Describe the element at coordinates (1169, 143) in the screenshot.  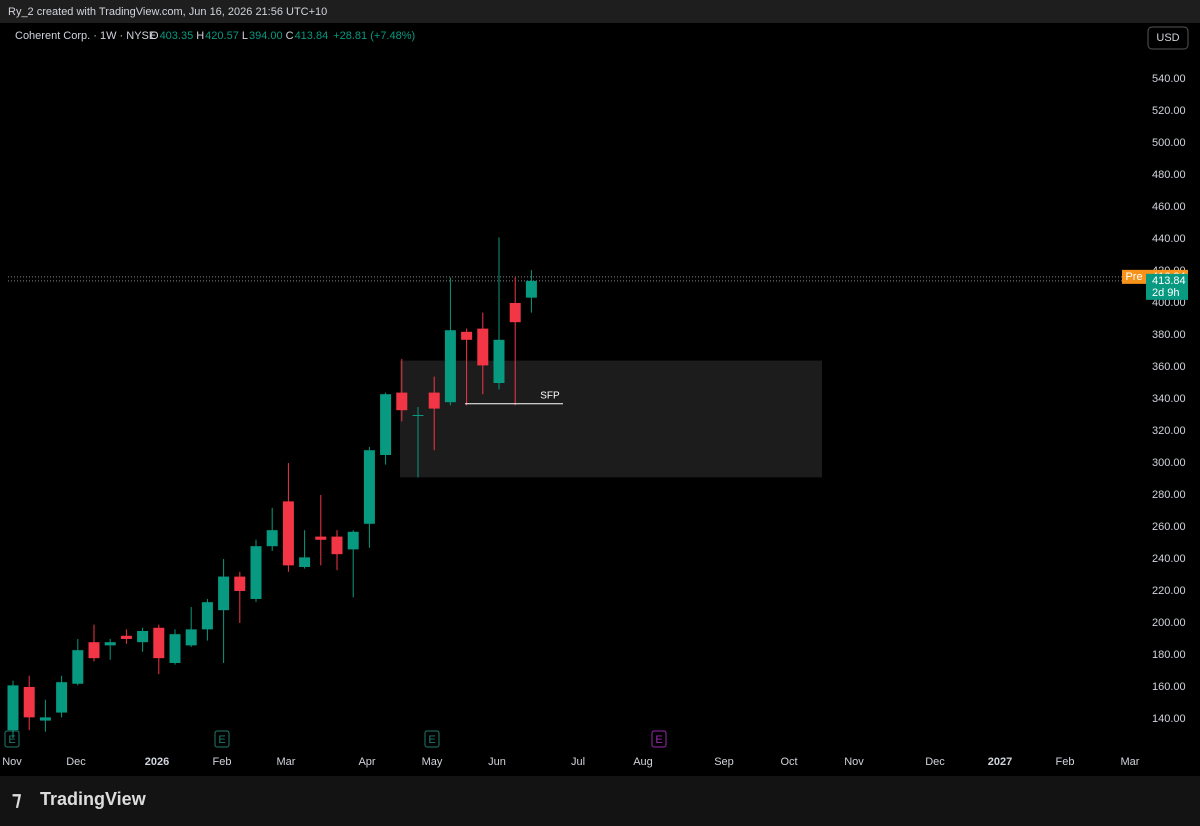
I see `y-tick-label: 500.00` at that location.